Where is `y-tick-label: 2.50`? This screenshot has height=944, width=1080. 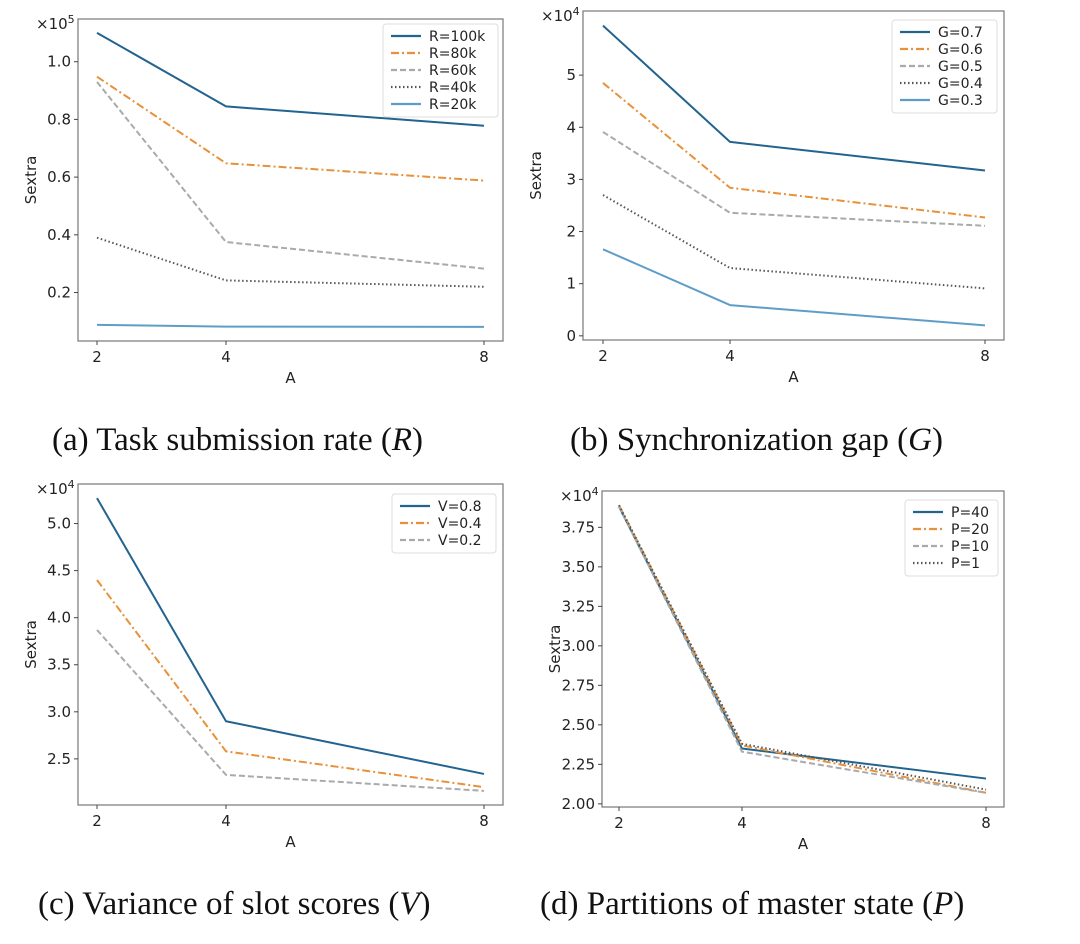
y-tick-label: 2.50 is located at coordinates (578, 725).